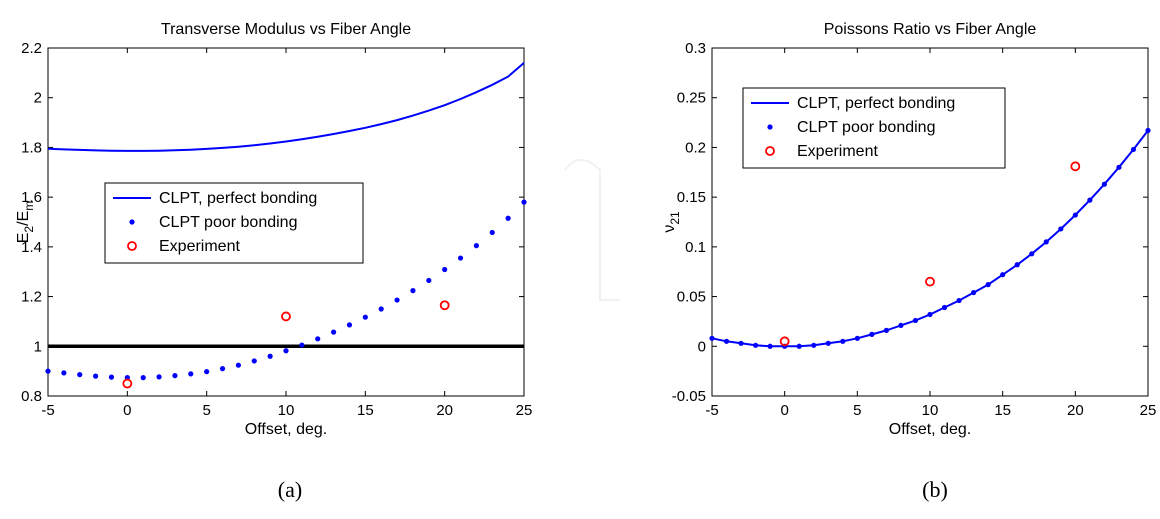 The height and width of the screenshot is (519, 1160). I want to click on x-tick-label: 25, so click(1148, 410).